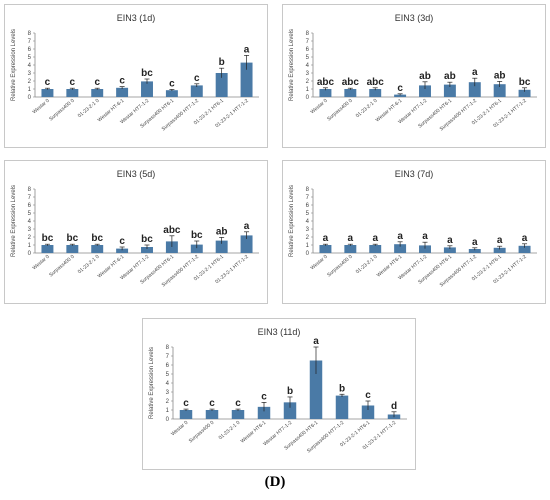 The width and height of the screenshot is (550, 500). I want to click on chart-title: EIN3 (1d), so click(136, 18).